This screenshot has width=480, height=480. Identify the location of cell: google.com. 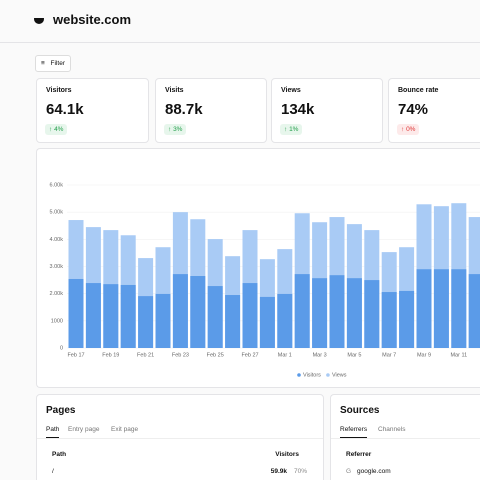
(374, 471).